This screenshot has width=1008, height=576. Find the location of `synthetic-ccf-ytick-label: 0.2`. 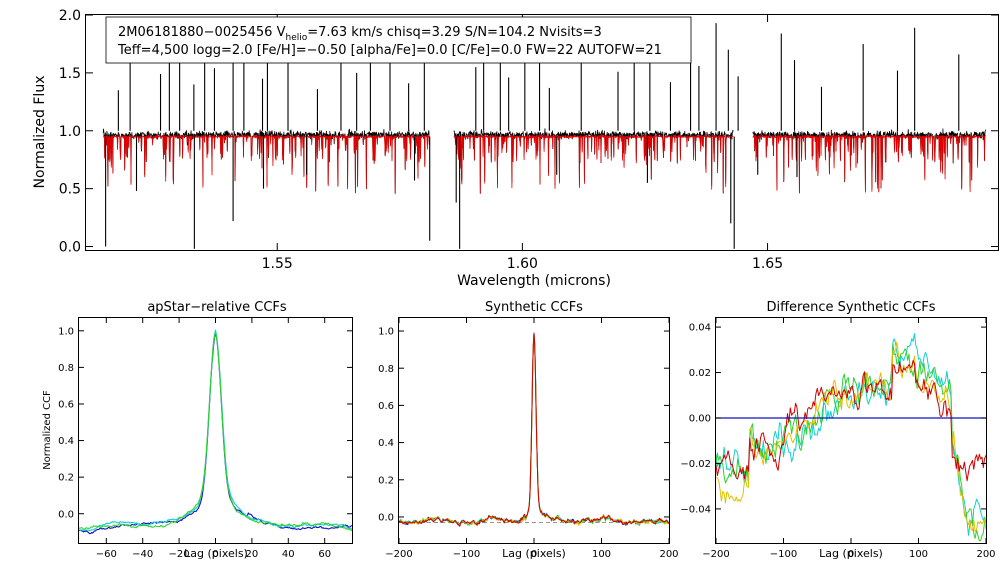

synthetic-ccf-ytick-label: 0.2 is located at coordinates (386, 480).